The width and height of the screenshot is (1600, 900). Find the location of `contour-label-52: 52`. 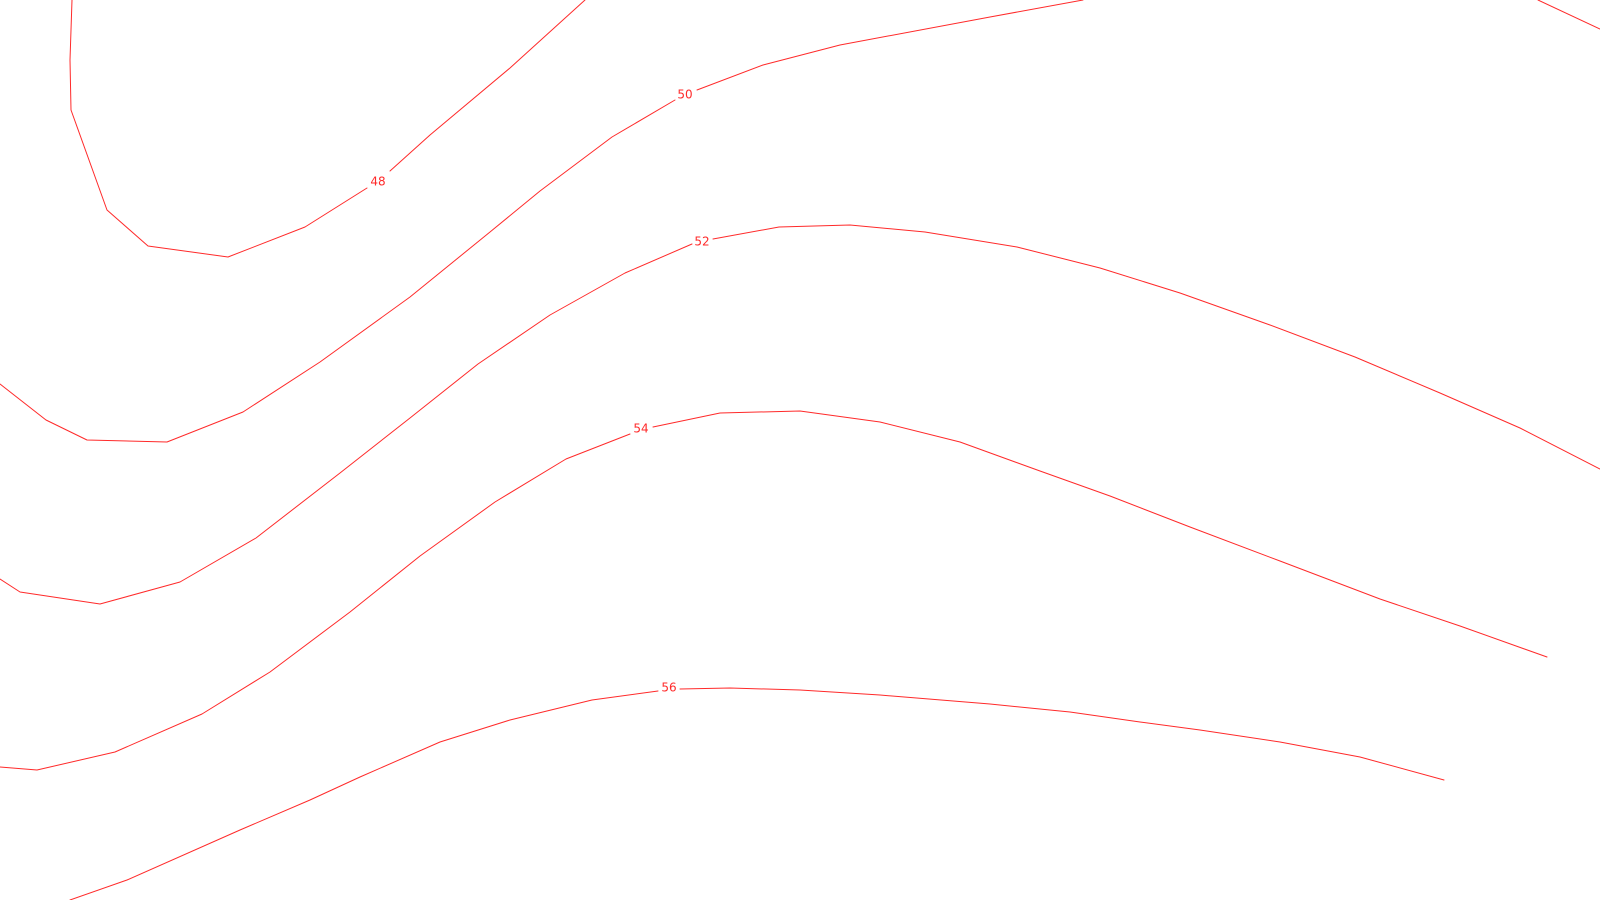

contour-label-52: 52 is located at coordinates (701, 242).